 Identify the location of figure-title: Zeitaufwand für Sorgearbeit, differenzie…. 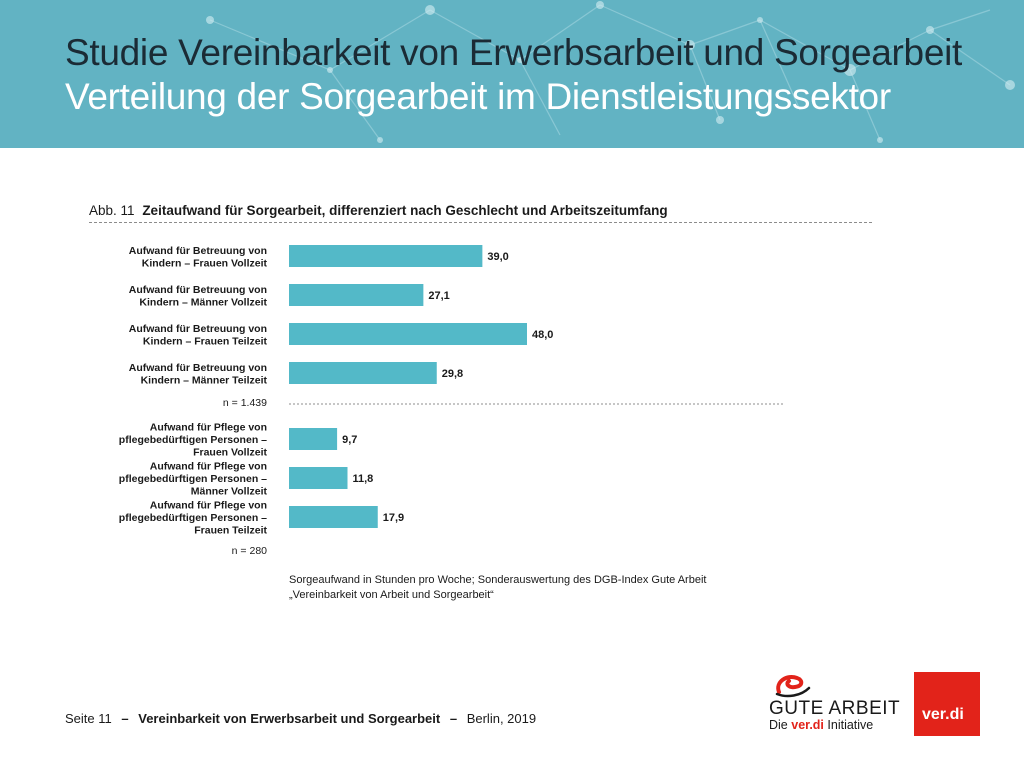
(405, 210).